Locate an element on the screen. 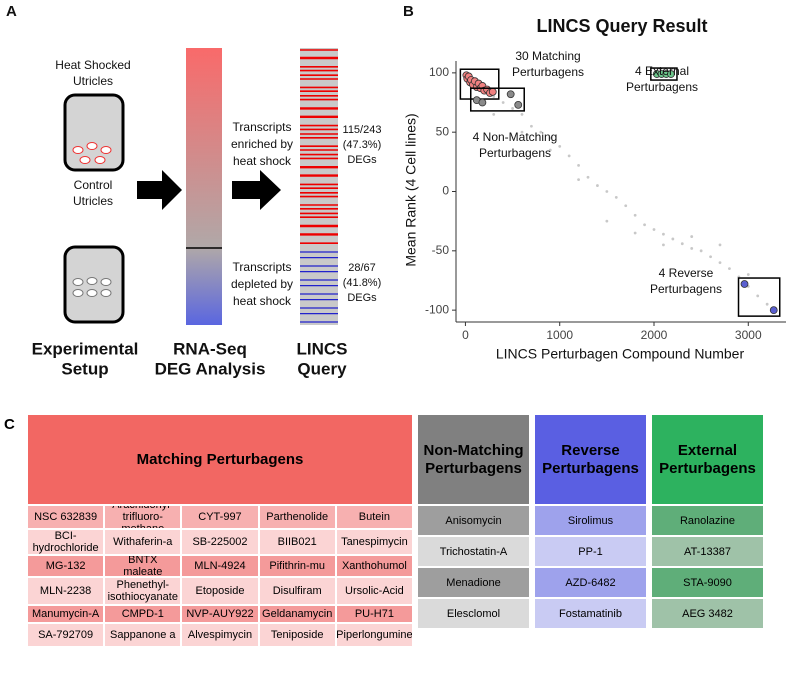 This screenshot has width=792, height=679. table-cell: Fostamatinib is located at coordinates (590, 613).